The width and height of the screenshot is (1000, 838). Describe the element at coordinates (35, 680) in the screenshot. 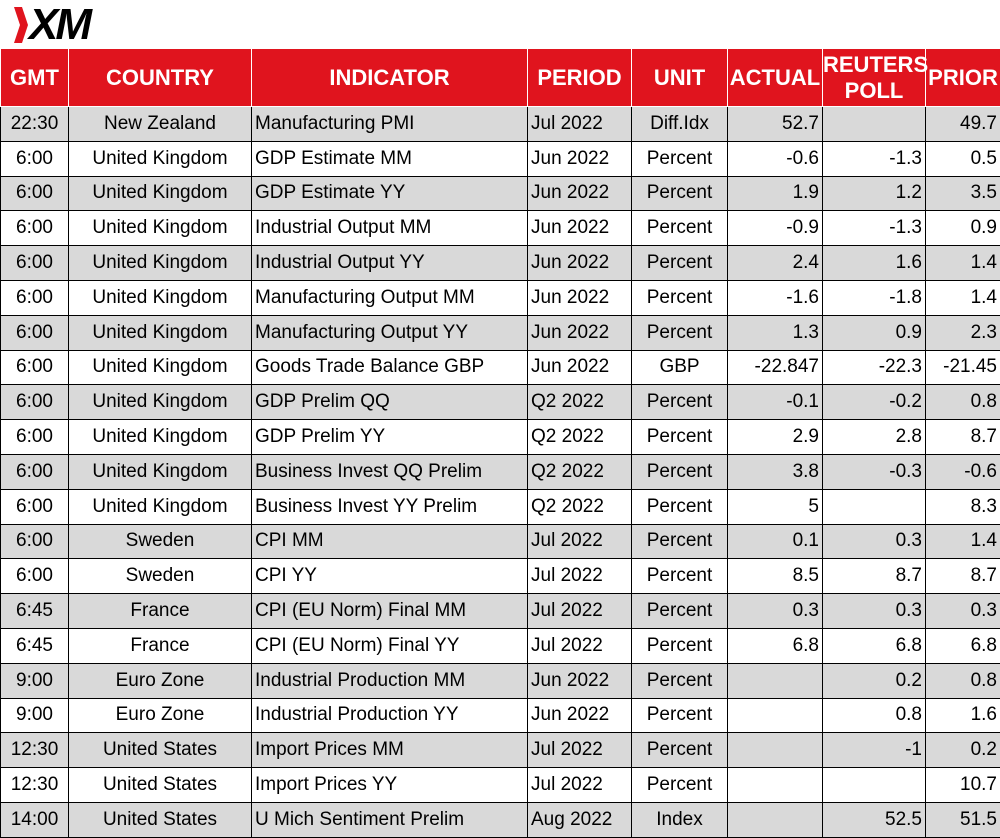

I see `cell-gmt: 9:00` at that location.